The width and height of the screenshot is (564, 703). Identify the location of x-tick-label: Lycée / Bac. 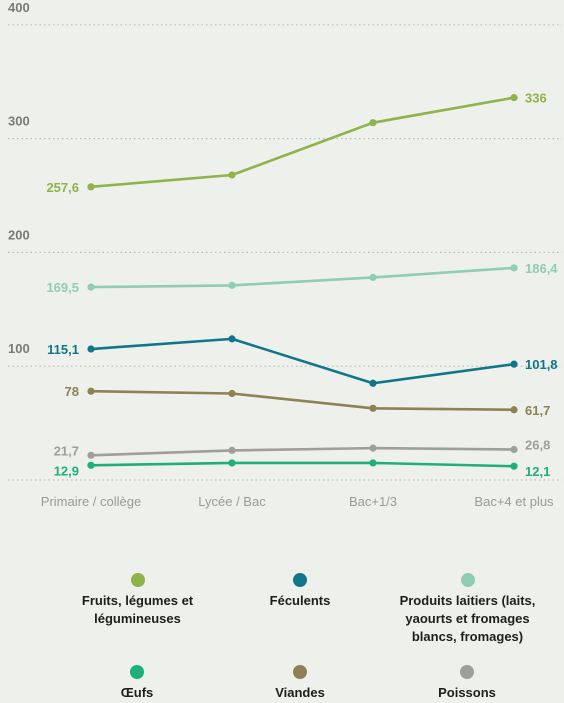
(232, 501).